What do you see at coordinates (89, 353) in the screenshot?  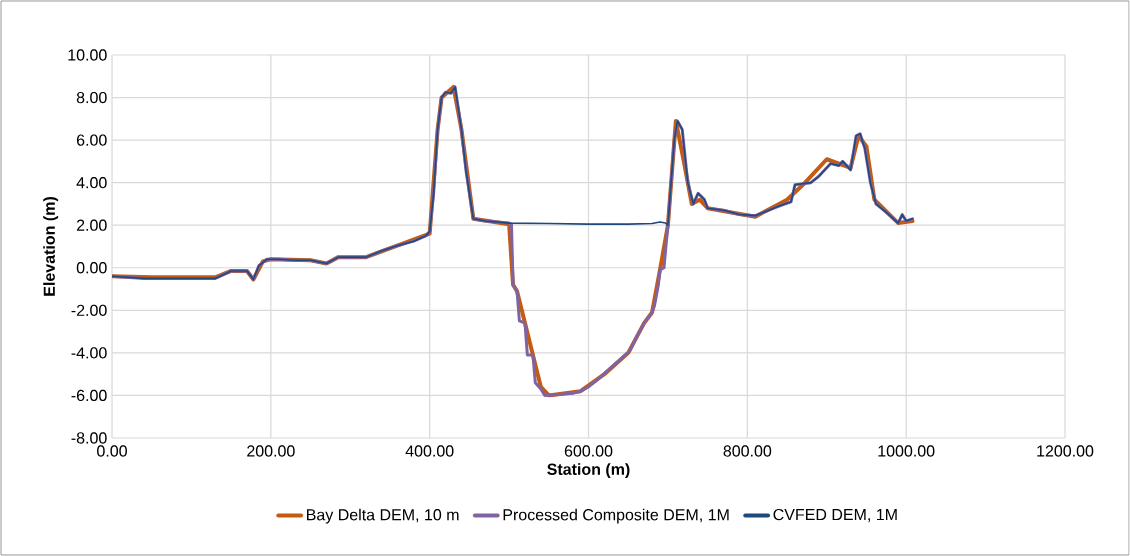 I see `y-tick-label: -4.00` at bounding box center [89, 353].